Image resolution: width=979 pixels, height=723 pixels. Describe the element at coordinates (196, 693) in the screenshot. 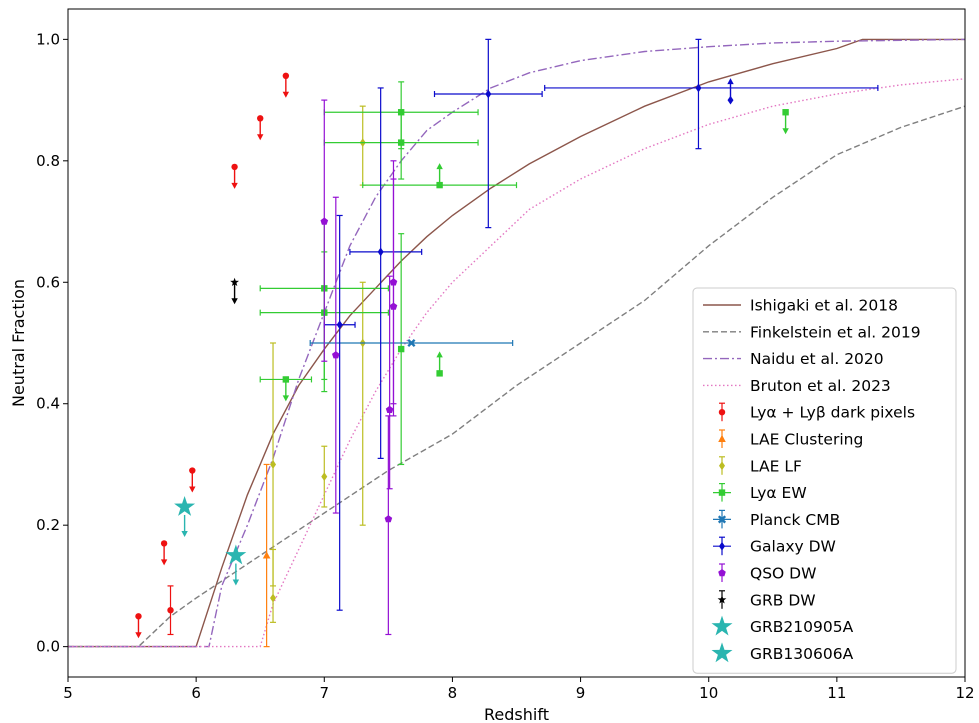

I see `x-tick-label: 6` at that location.